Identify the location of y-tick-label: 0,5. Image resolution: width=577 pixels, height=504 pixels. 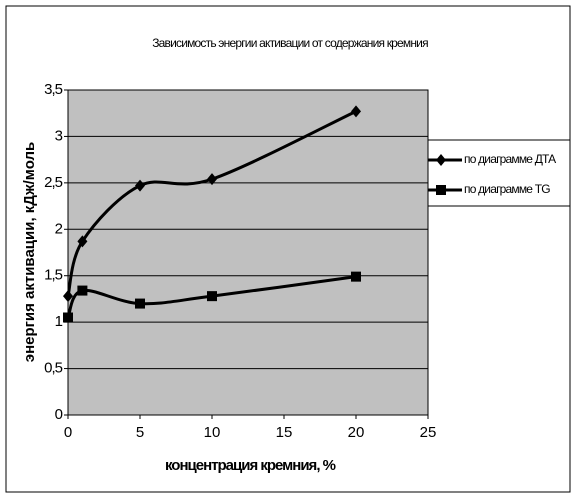
(53, 368).